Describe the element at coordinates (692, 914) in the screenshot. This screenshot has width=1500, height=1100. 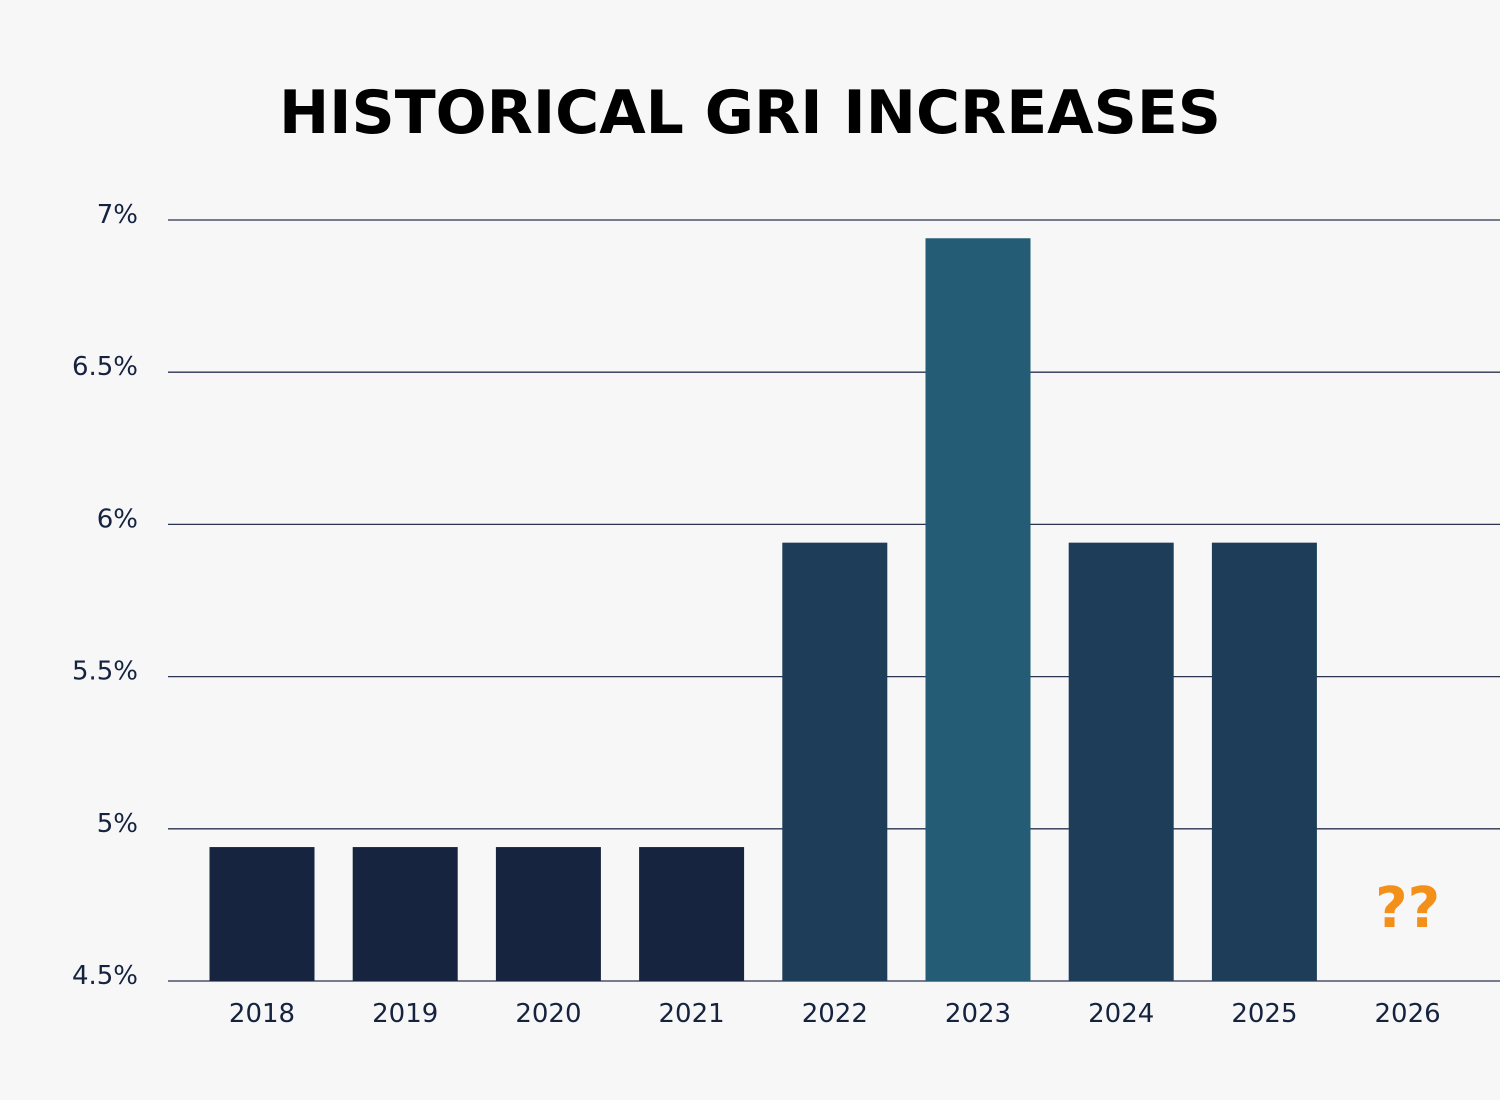
I see `bar-2021` at that location.